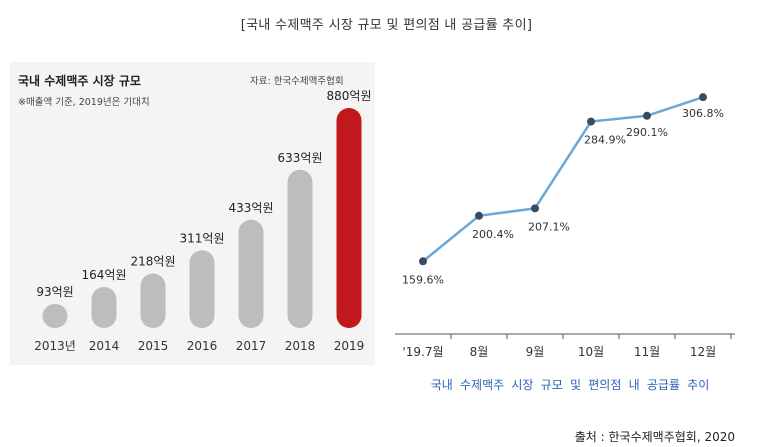 This screenshot has width=773, height=447. Describe the element at coordinates (549, 226) in the screenshot. I see `line-value-label-2: 207.1%` at that location.